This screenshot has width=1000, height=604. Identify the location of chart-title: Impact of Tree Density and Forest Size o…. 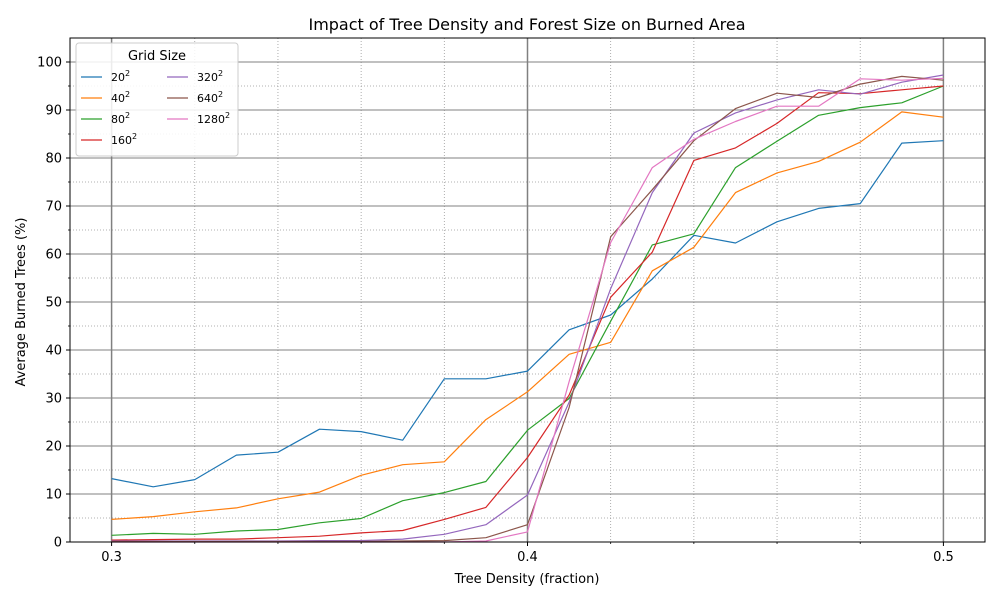
(526, 24).